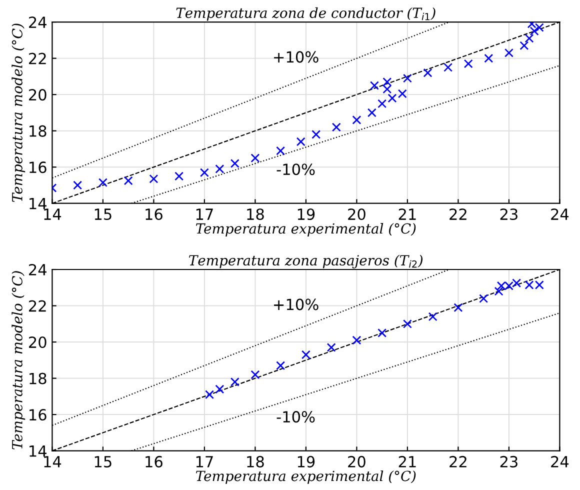 This screenshot has width=580, height=490. Describe the element at coordinates (306, 261) in the screenshot. I see `chart-title: Temperatura zona pasajeros (T$_{i2}$)` at that location.